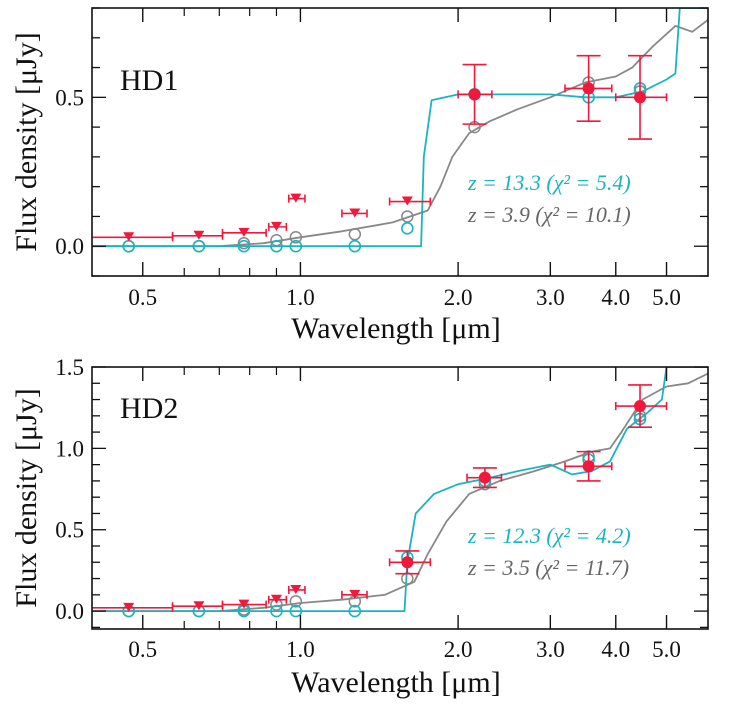 The image size is (741, 711). I want to click on panel-label: HD2, so click(149, 408).